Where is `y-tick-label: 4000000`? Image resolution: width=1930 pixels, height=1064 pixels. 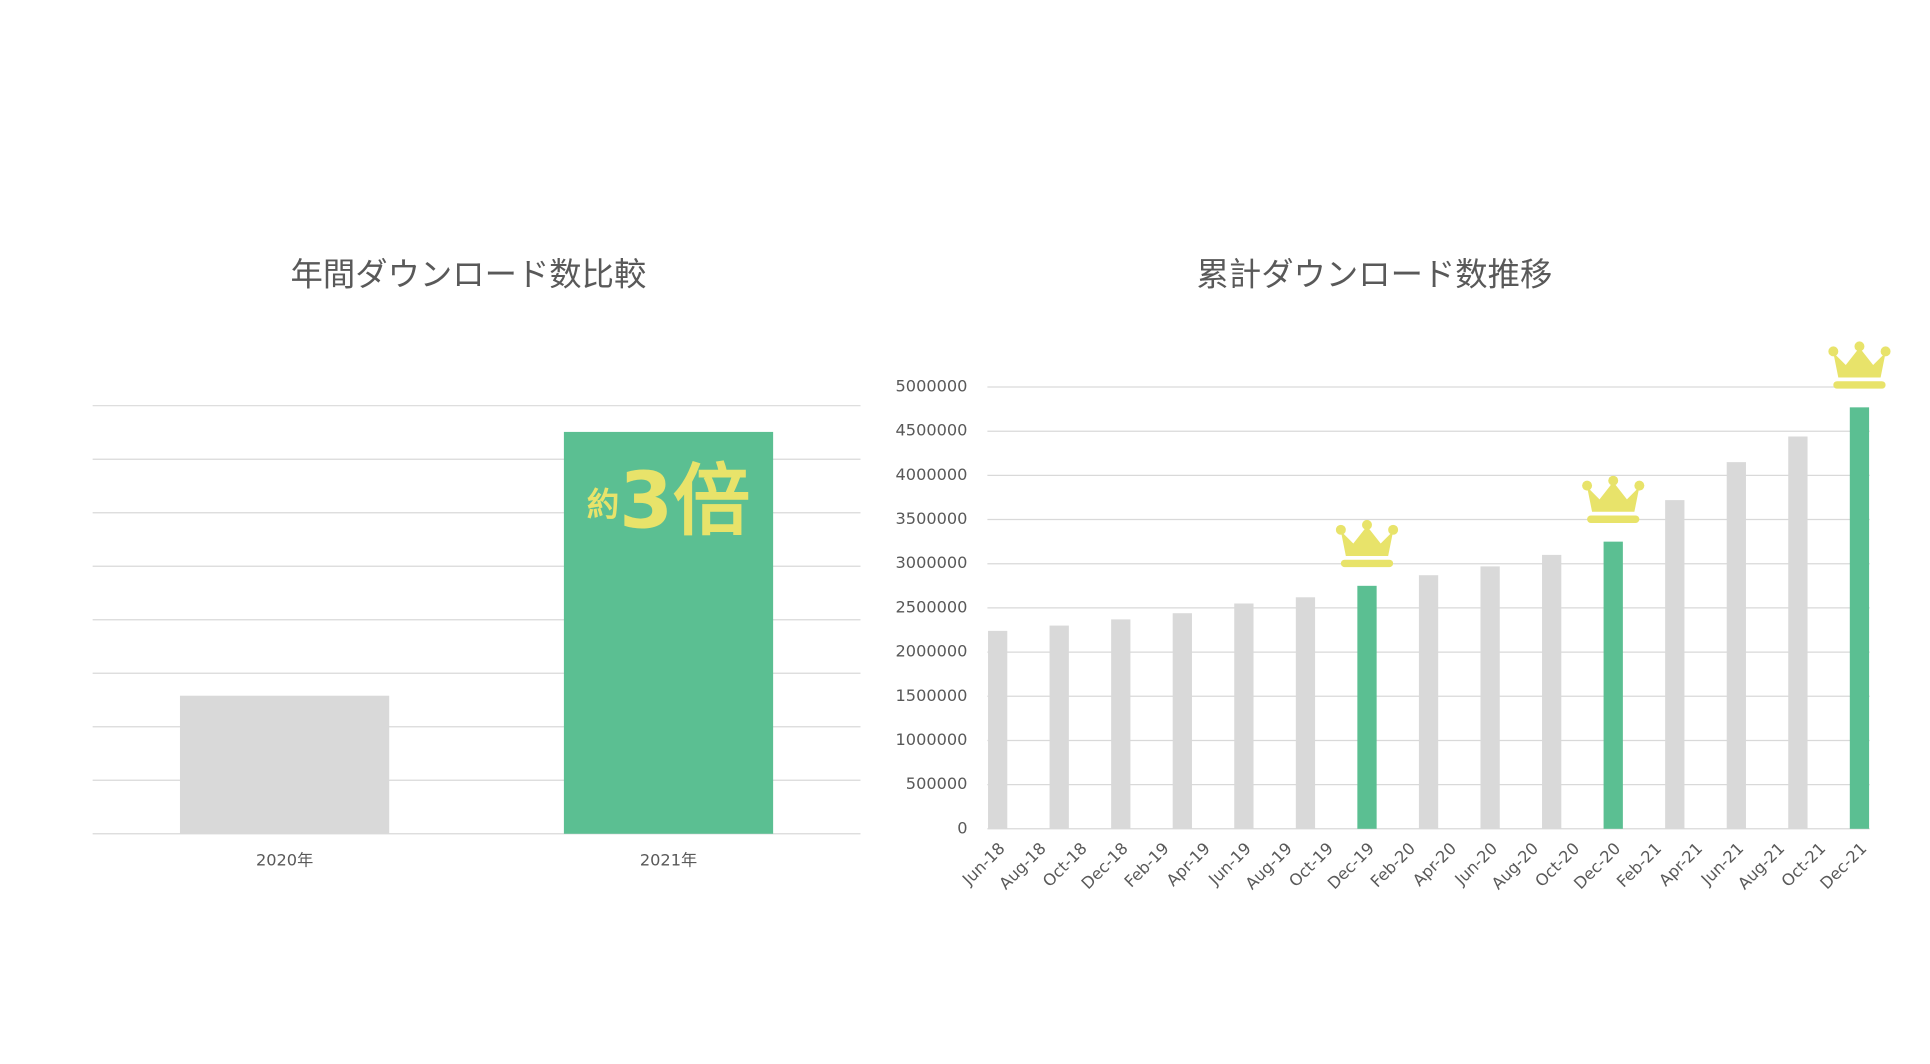
y-tick-label: 4000000 is located at coordinates (932, 474).